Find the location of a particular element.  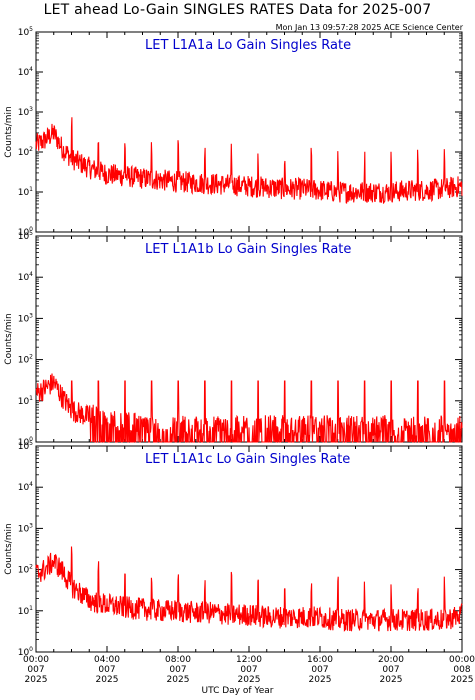

panel-title: LET L1A1c Lo Gain Singles Rate is located at coordinates (247, 459).